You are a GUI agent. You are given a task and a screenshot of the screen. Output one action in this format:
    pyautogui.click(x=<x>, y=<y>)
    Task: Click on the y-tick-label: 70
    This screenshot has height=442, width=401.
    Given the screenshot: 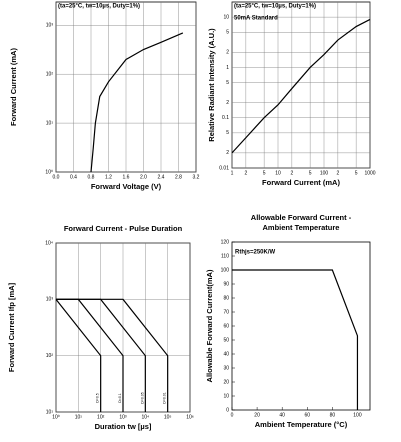 What is the action you would take?
    pyautogui.click(x=226, y=312)
    